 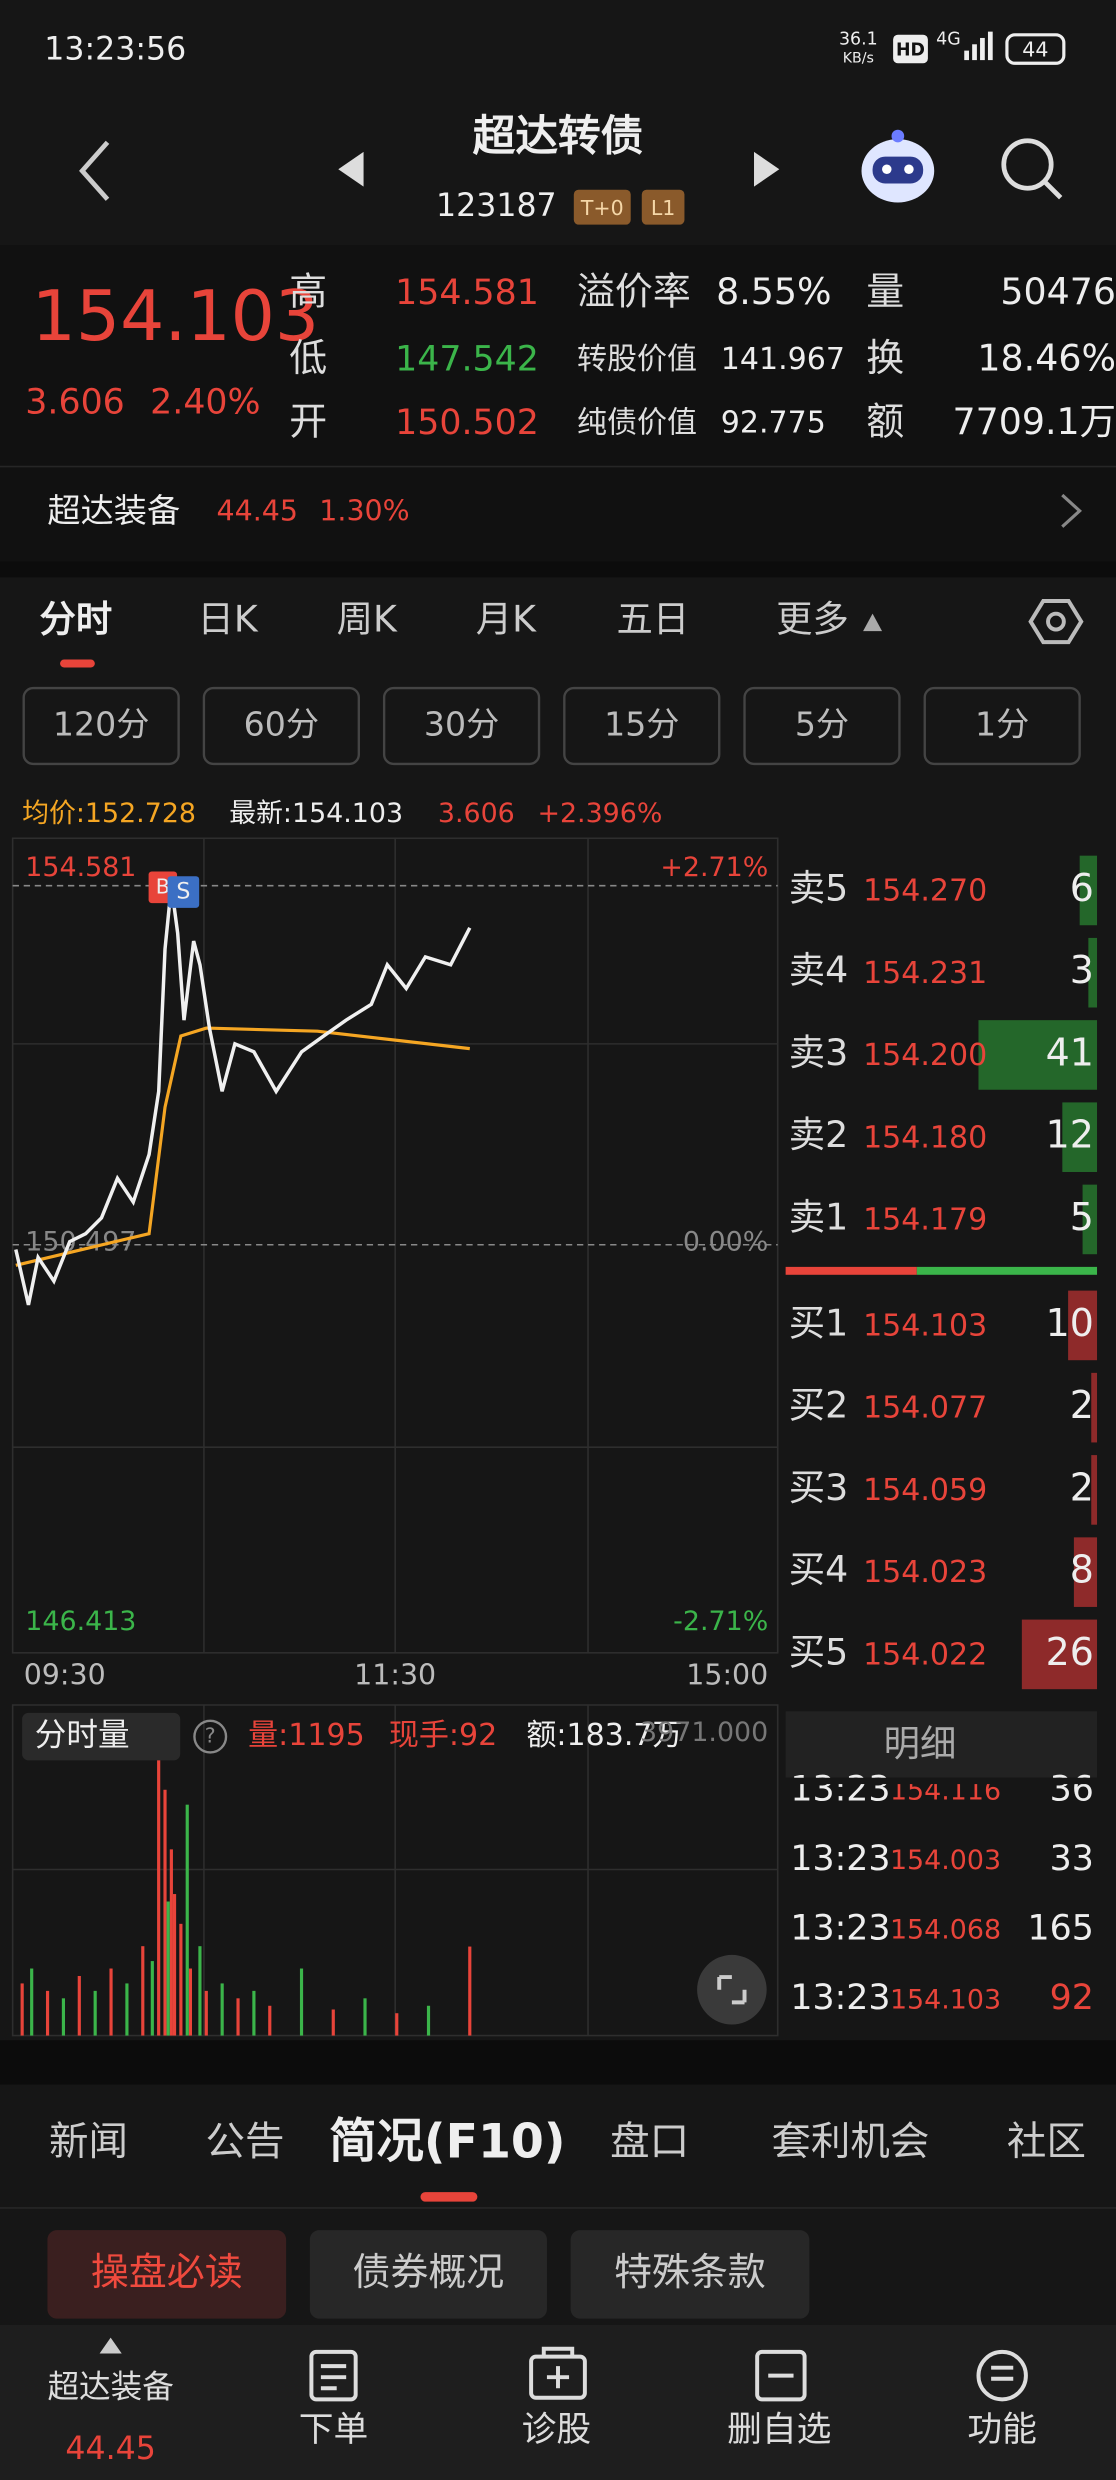 I want to click on stat-value: 92.775, so click(x=773, y=422).